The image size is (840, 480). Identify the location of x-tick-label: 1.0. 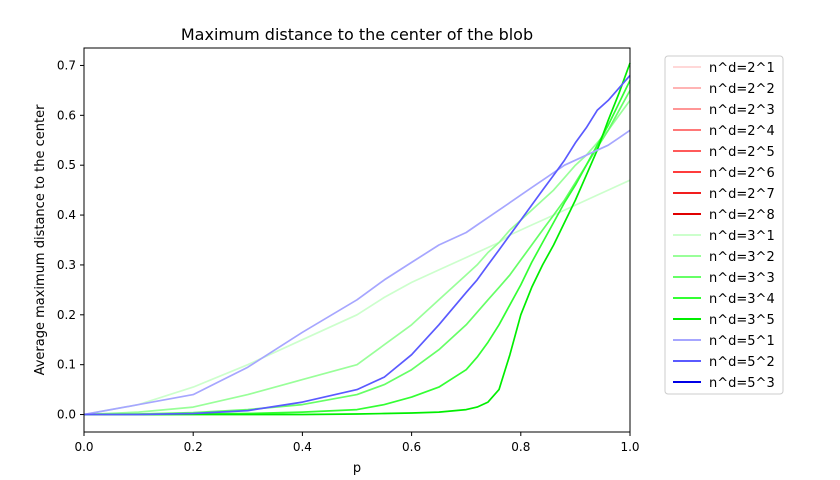
(629, 447).